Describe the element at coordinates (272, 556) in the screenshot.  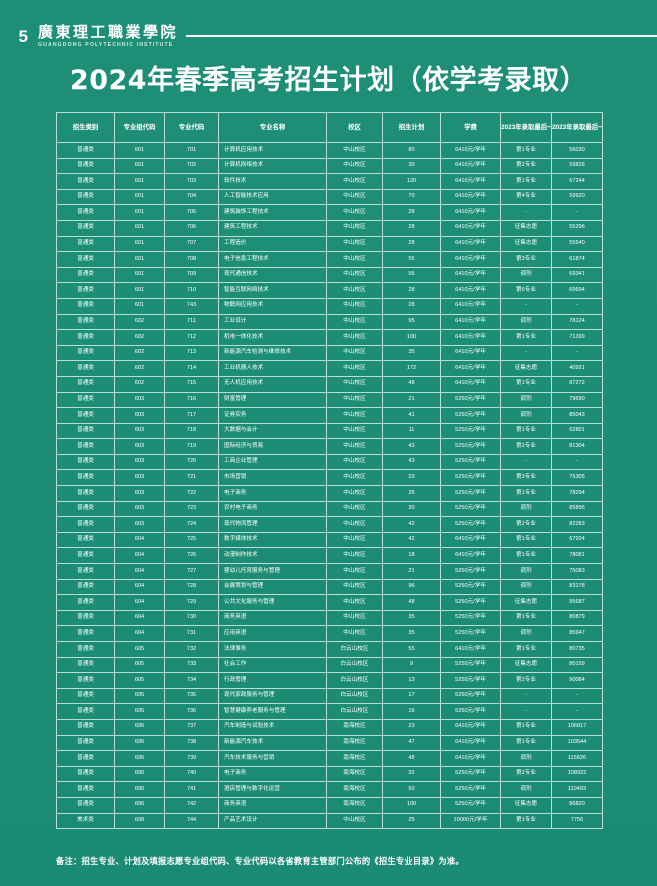
I see `cell-major-name: 动漫制作技术` at that location.